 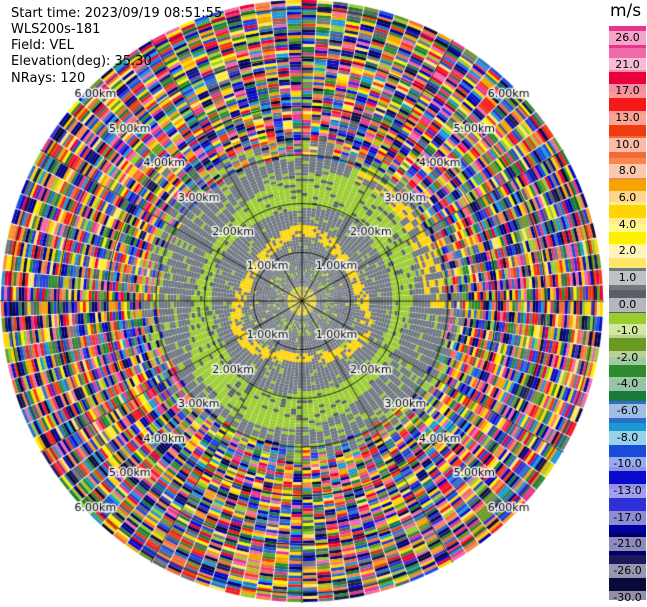 I want to click on colorbar-tick-label: -13.0, so click(x=627, y=491).